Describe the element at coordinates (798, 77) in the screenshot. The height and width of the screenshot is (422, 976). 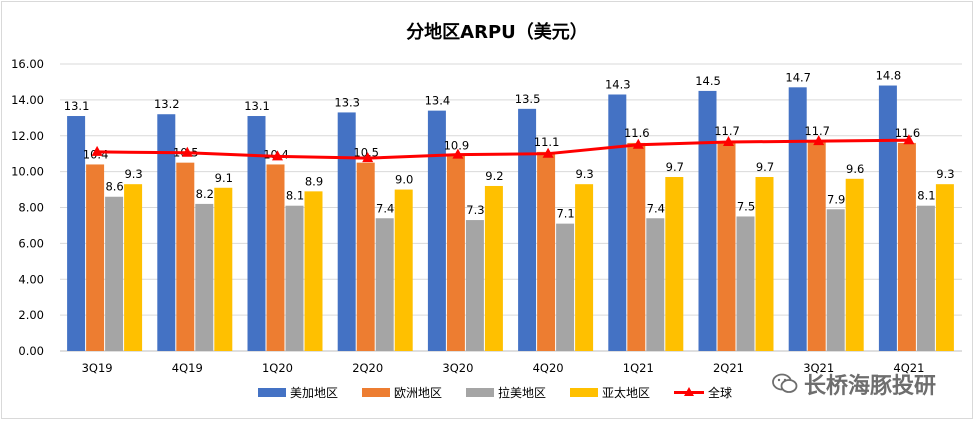
I see `bar-value-label: 14.7` at that location.